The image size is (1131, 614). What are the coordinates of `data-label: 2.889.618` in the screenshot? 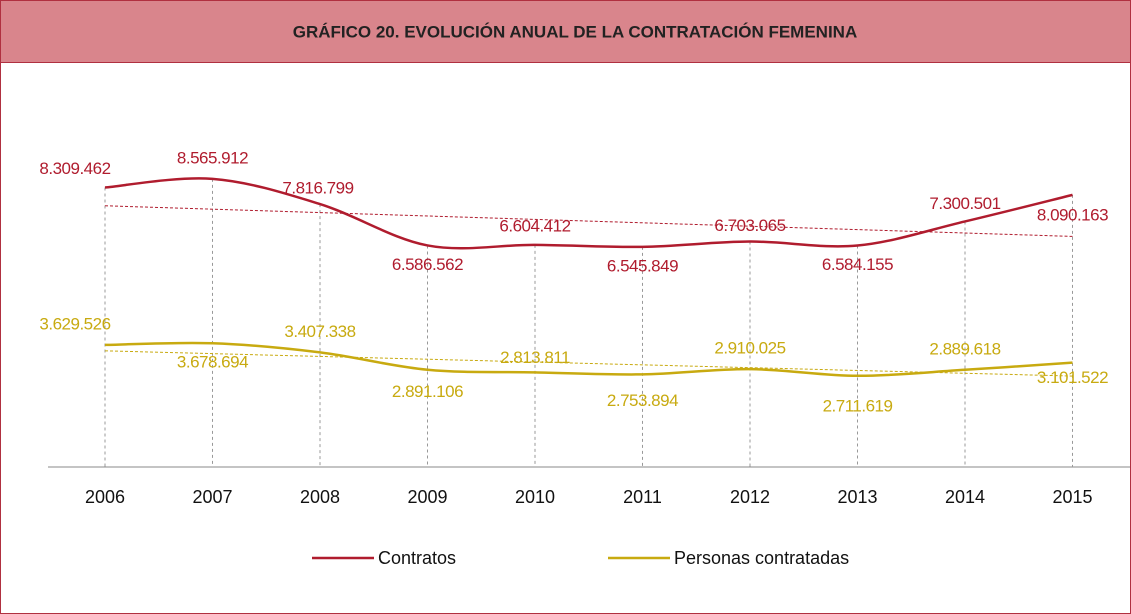 It's located at (964, 348).